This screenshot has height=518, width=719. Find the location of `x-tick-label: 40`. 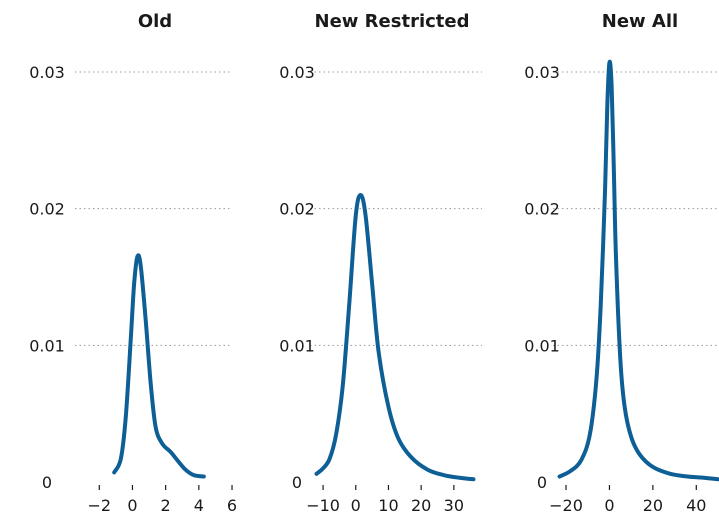

x-tick-label: 40 is located at coordinates (696, 505).